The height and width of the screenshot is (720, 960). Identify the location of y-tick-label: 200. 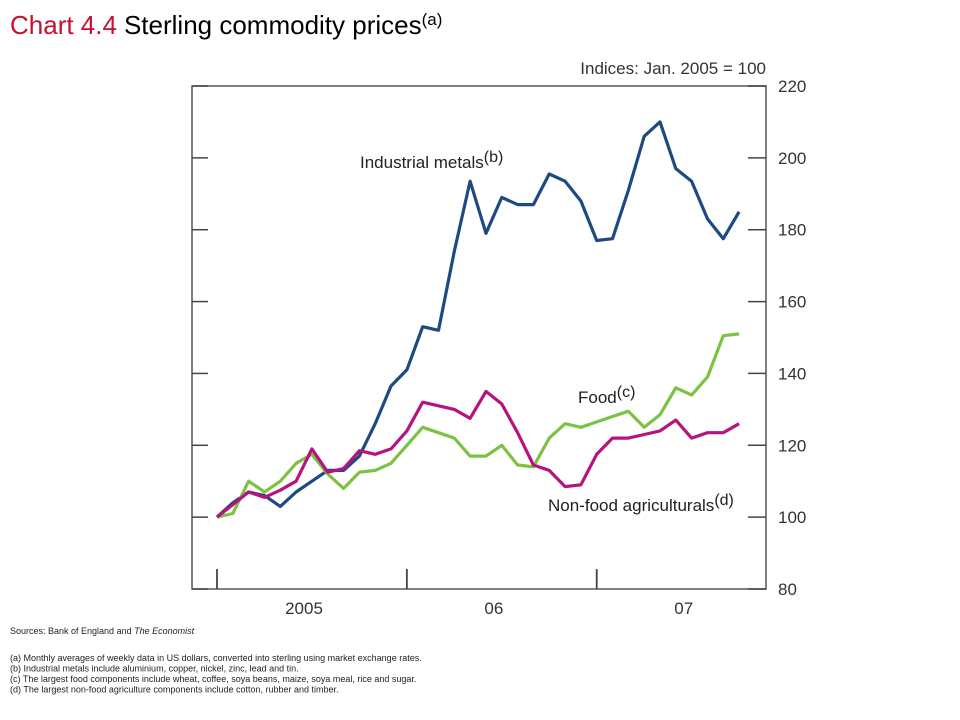
(792, 158).